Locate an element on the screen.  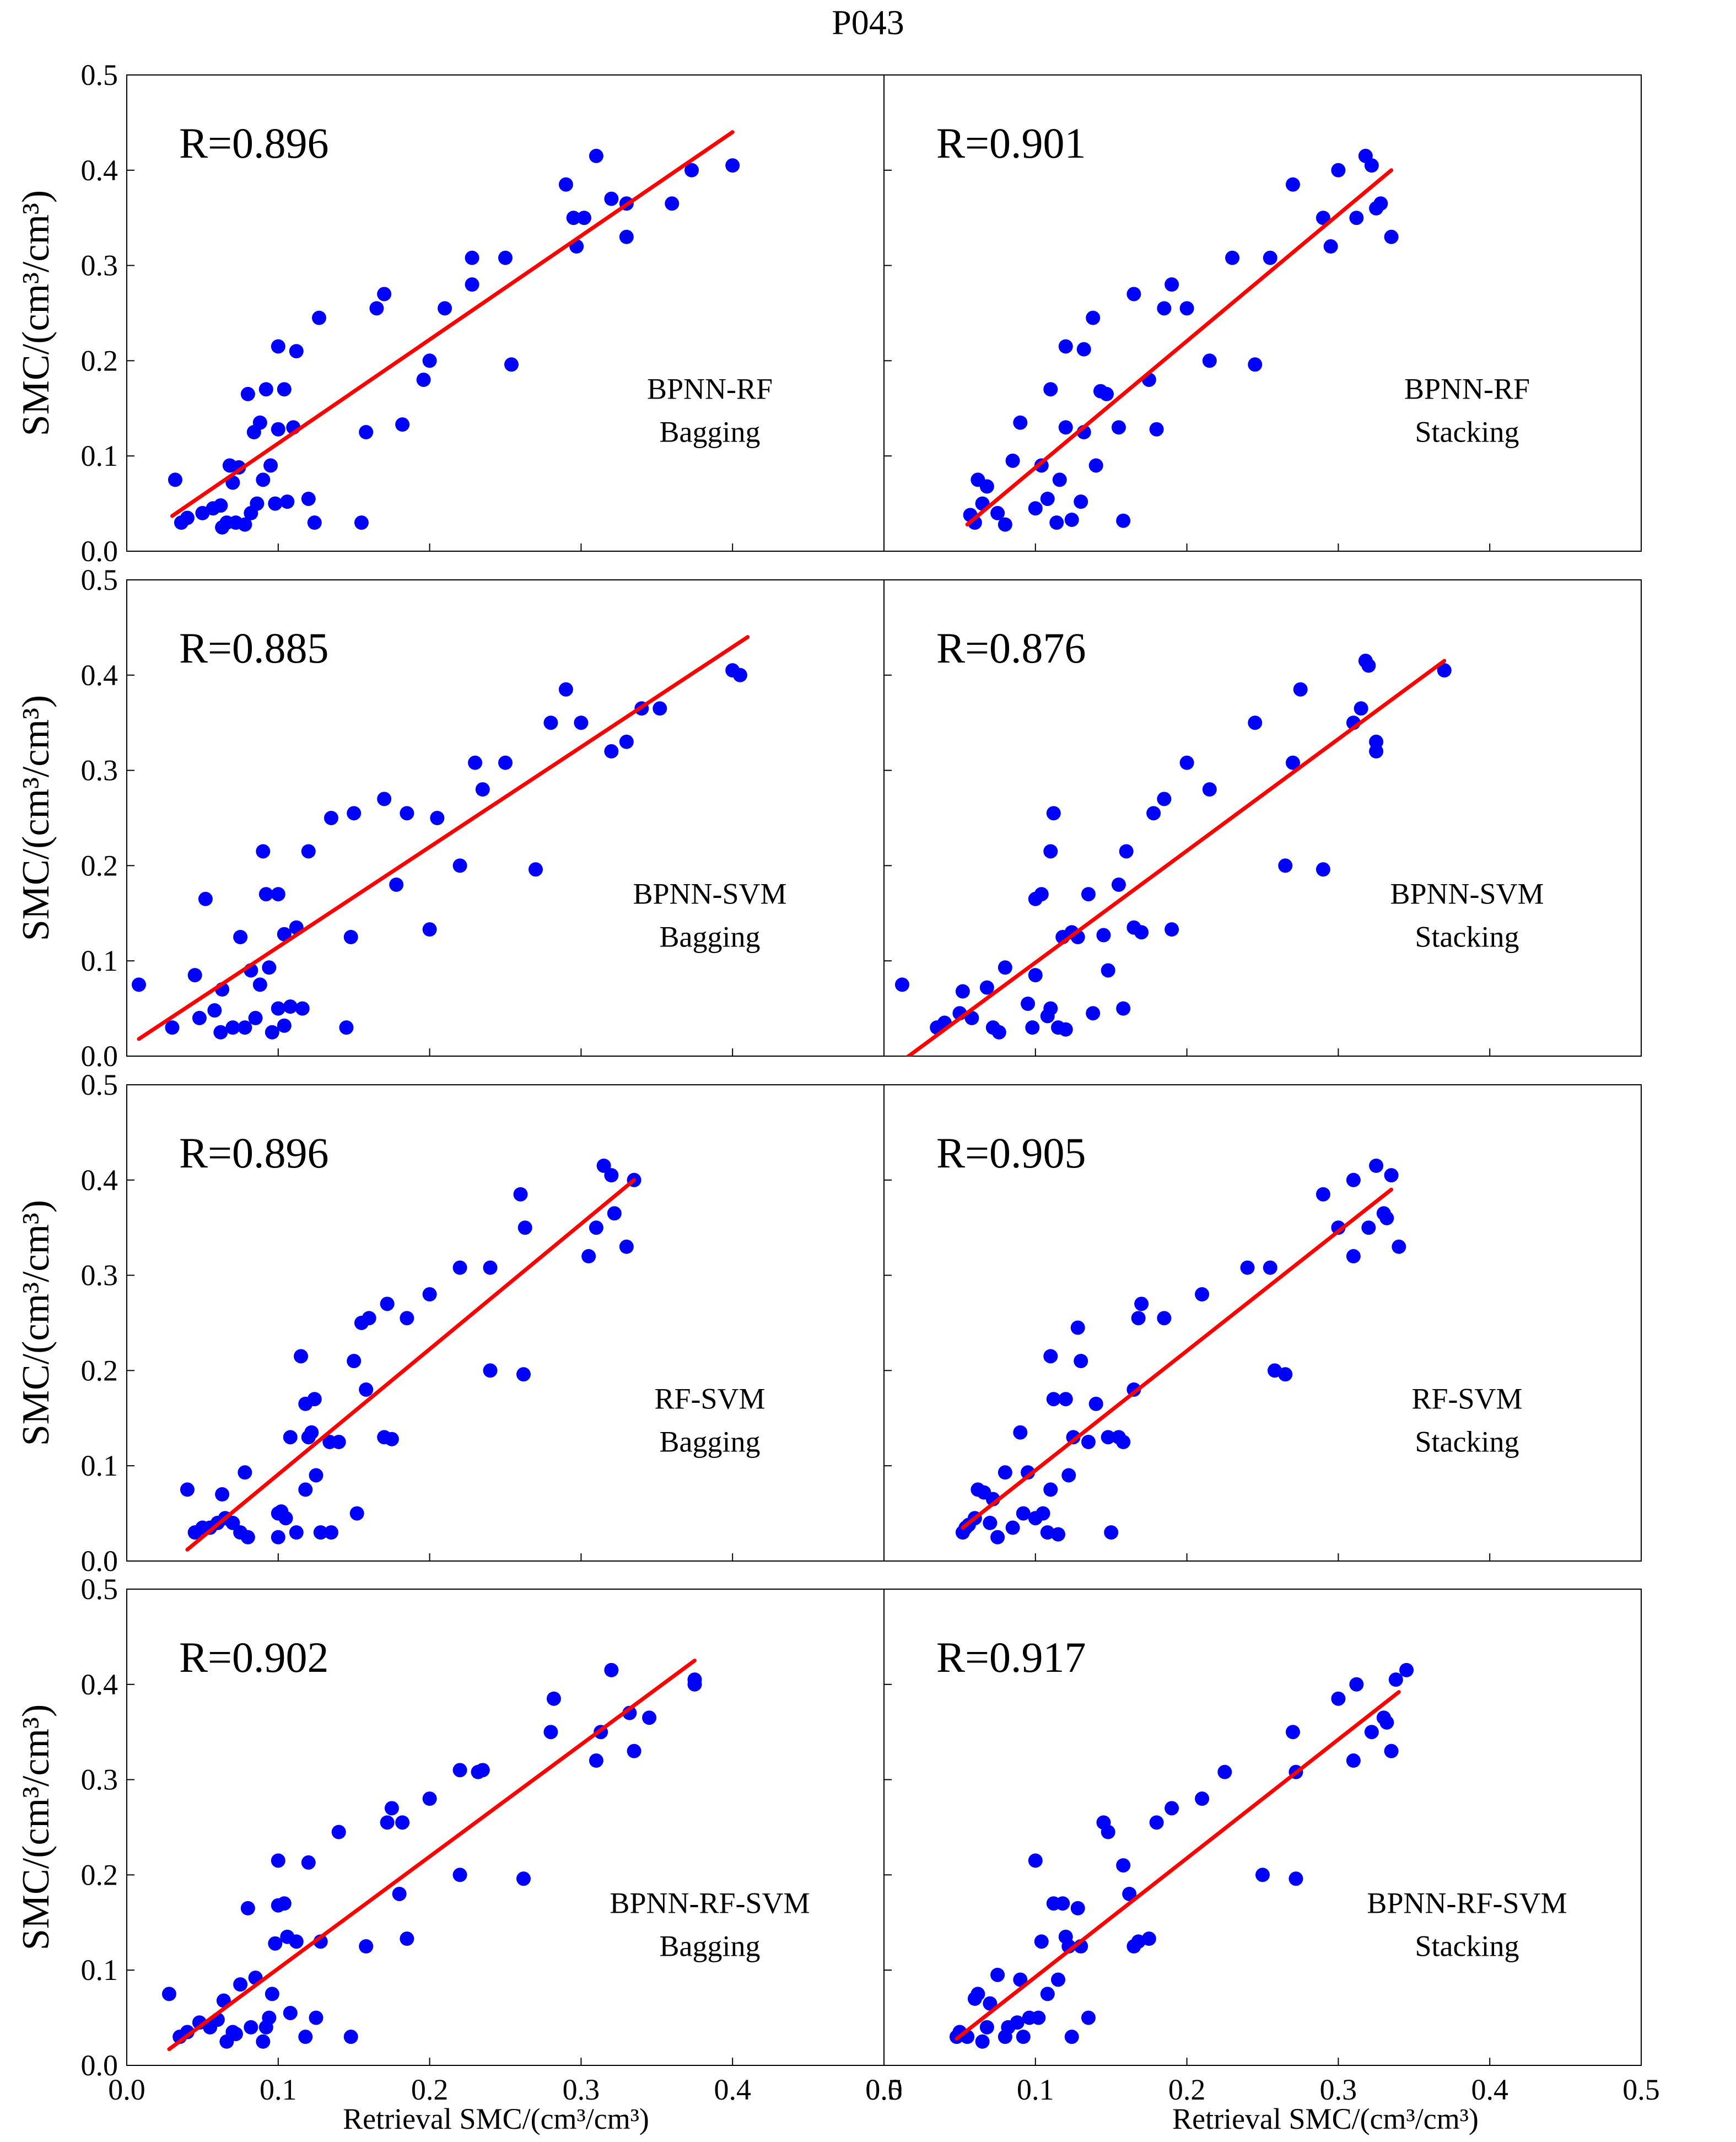
r-value-label: R=0.901 is located at coordinates (1011, 143).